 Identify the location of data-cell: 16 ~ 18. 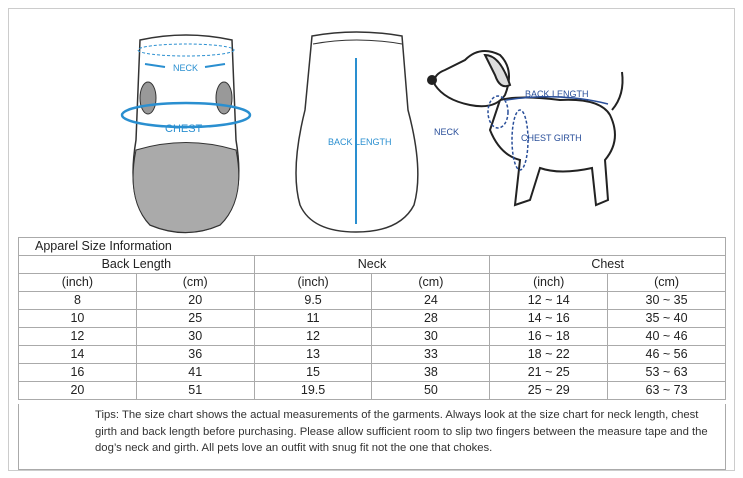
(549, 336).